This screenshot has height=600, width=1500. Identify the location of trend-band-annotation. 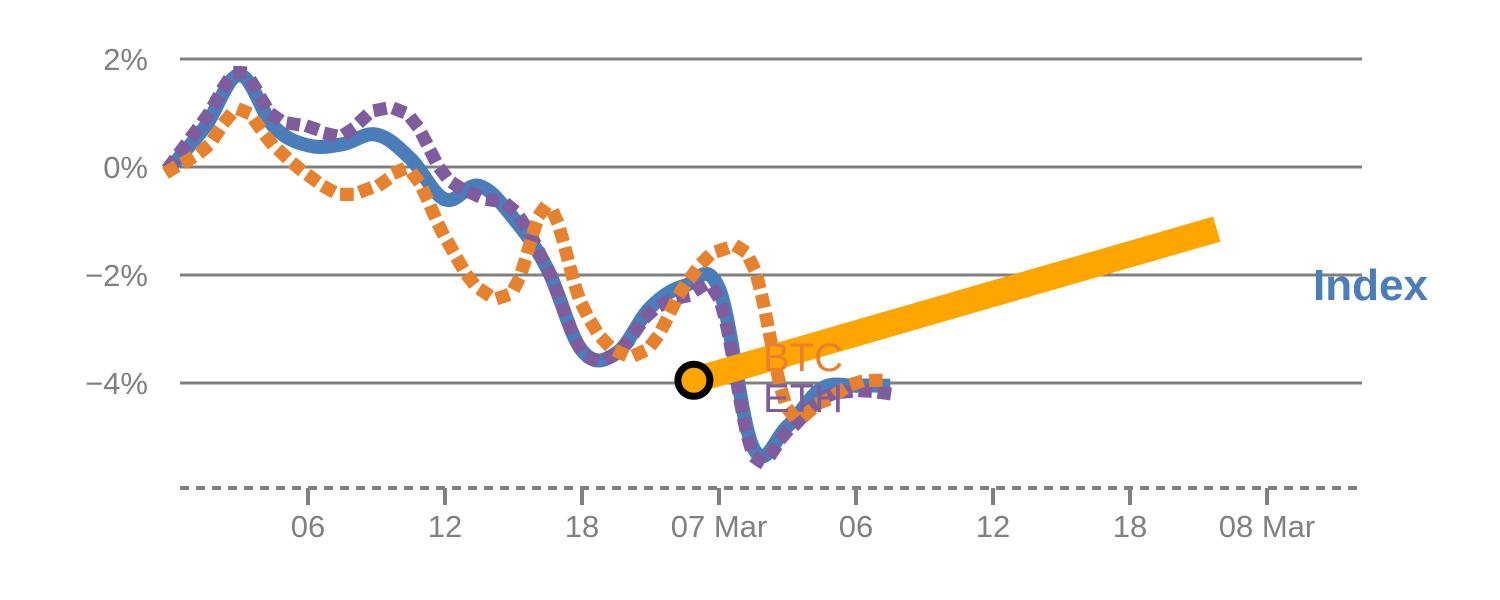
(955, 304).